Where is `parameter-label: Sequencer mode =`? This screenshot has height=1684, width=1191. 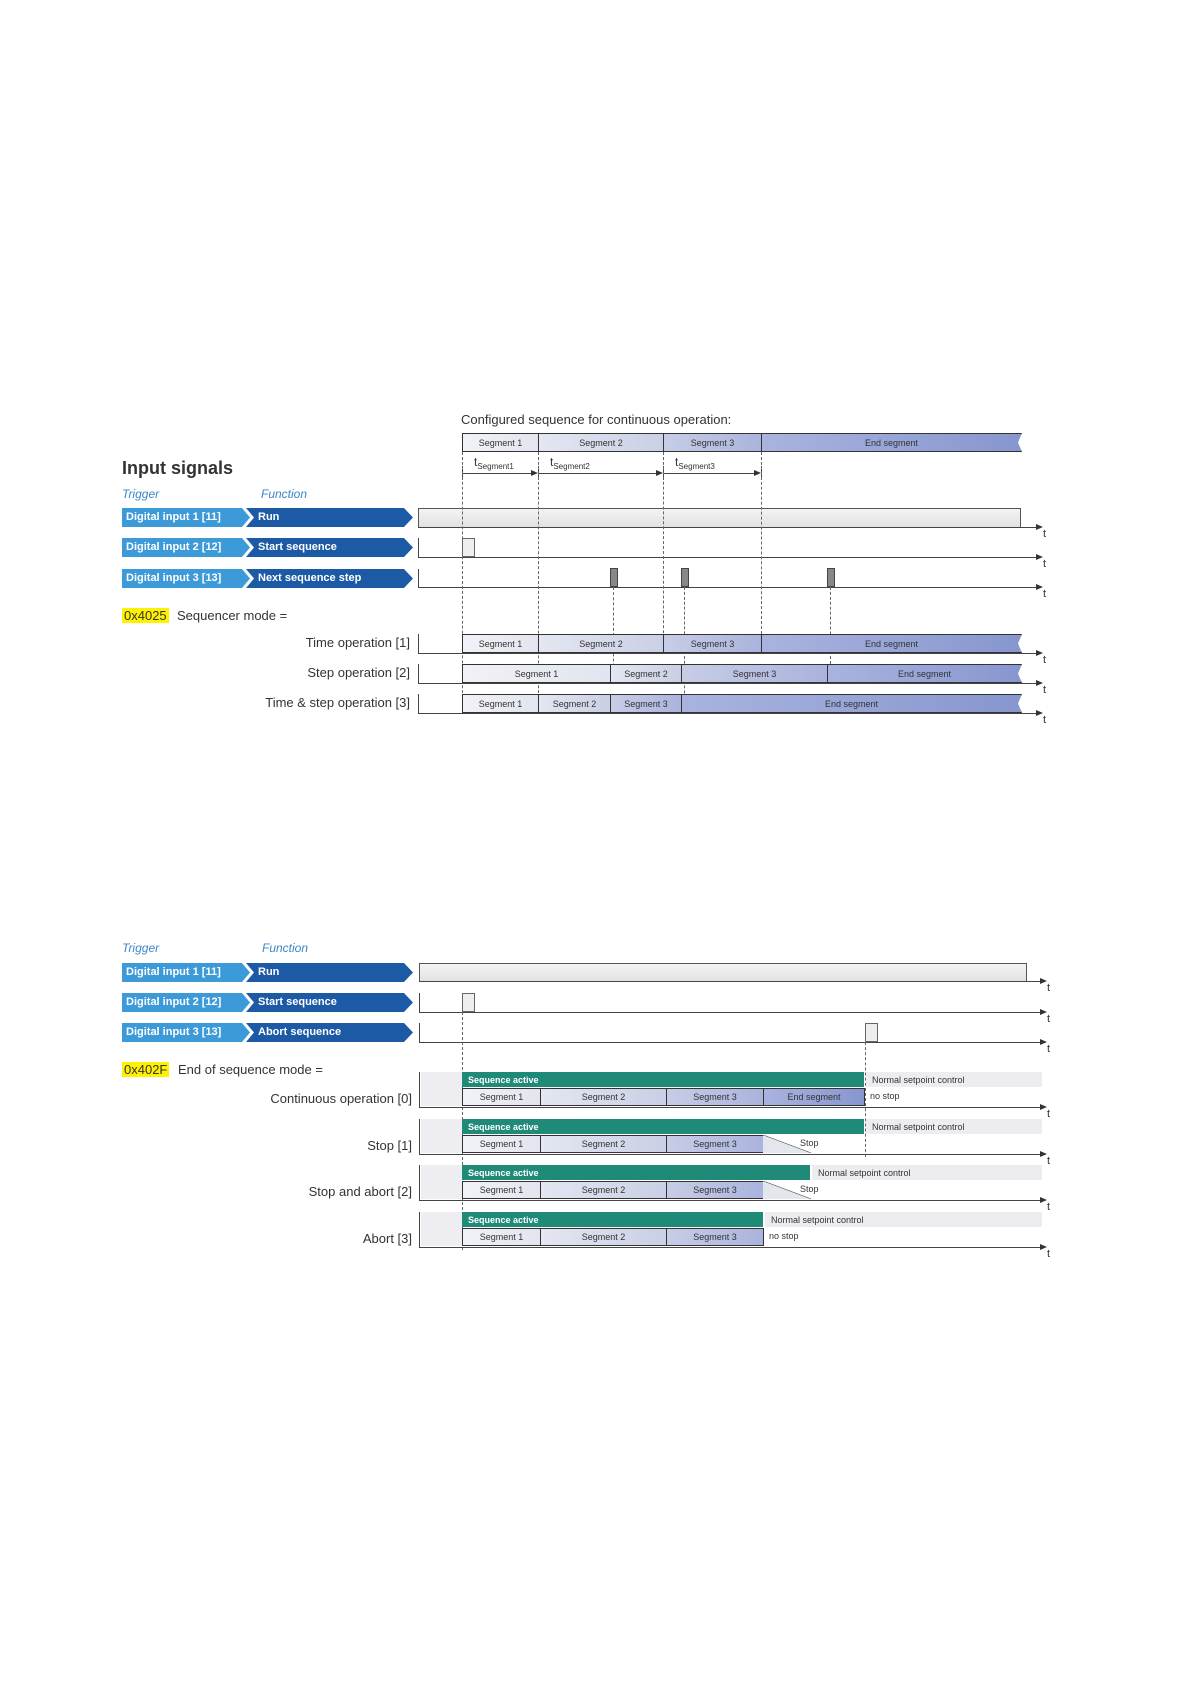
parameter-label: Sequencer mode = is located at coordinates (232, 615).